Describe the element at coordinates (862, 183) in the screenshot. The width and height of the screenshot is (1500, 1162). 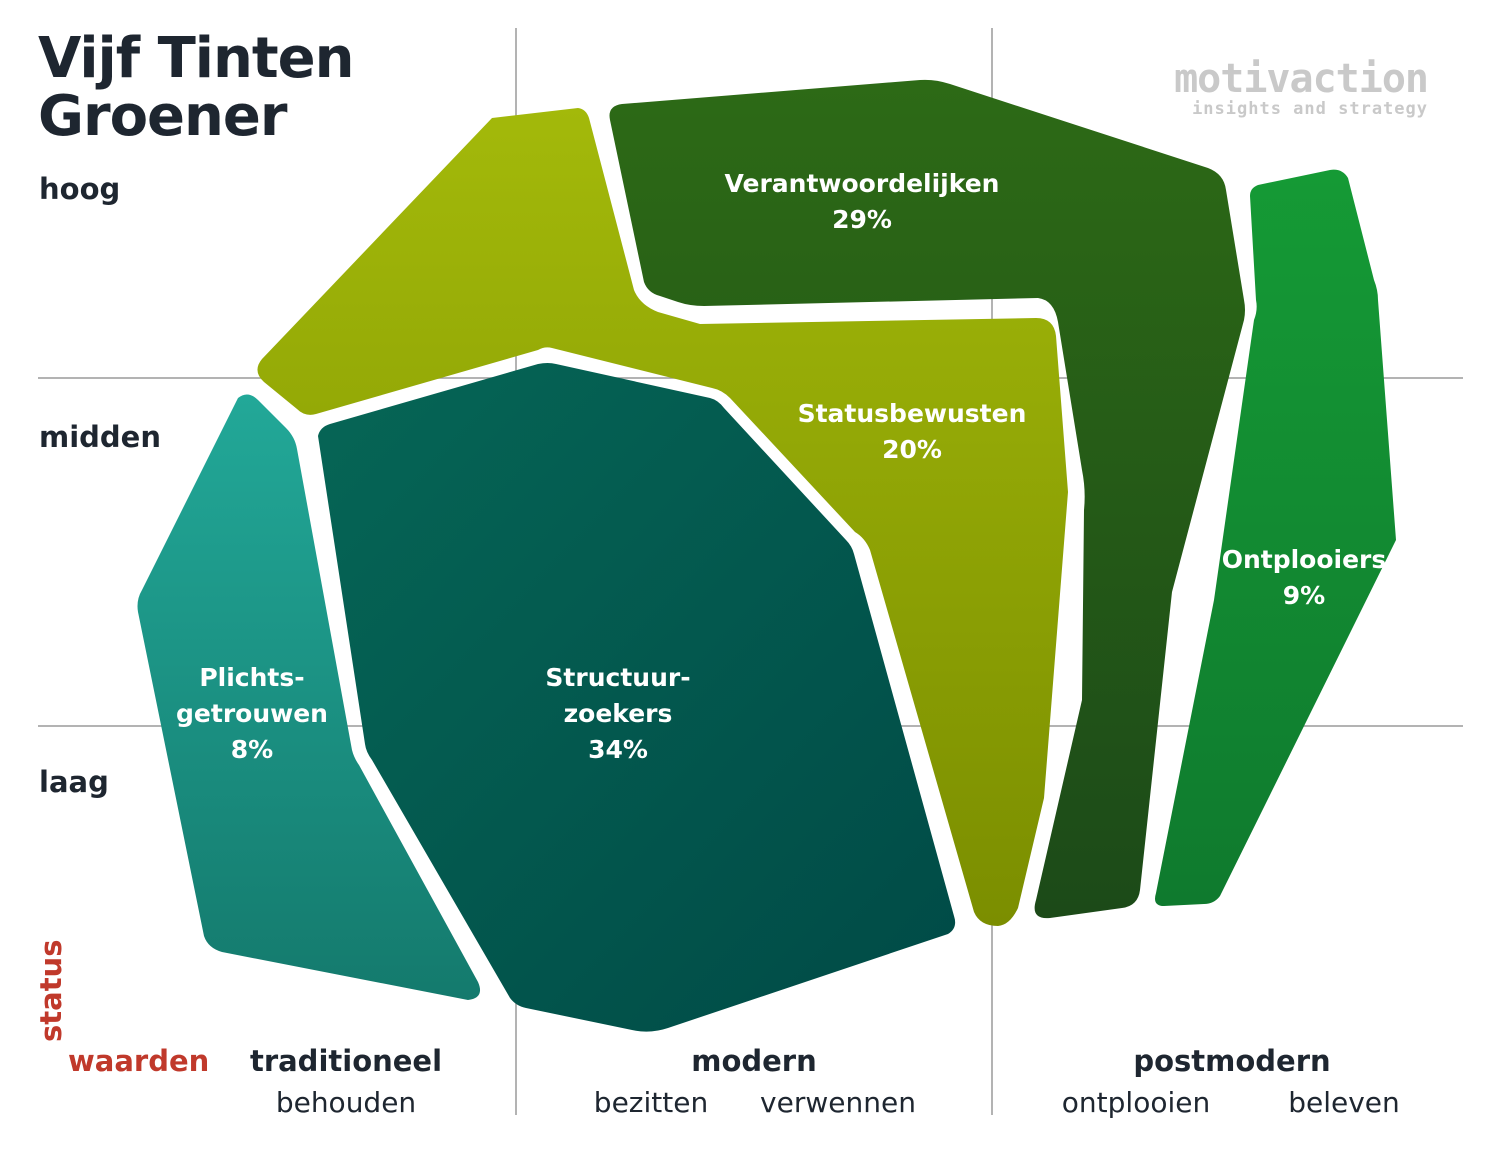
I see `segment-label-line: Verantwoordelijken` at that location.